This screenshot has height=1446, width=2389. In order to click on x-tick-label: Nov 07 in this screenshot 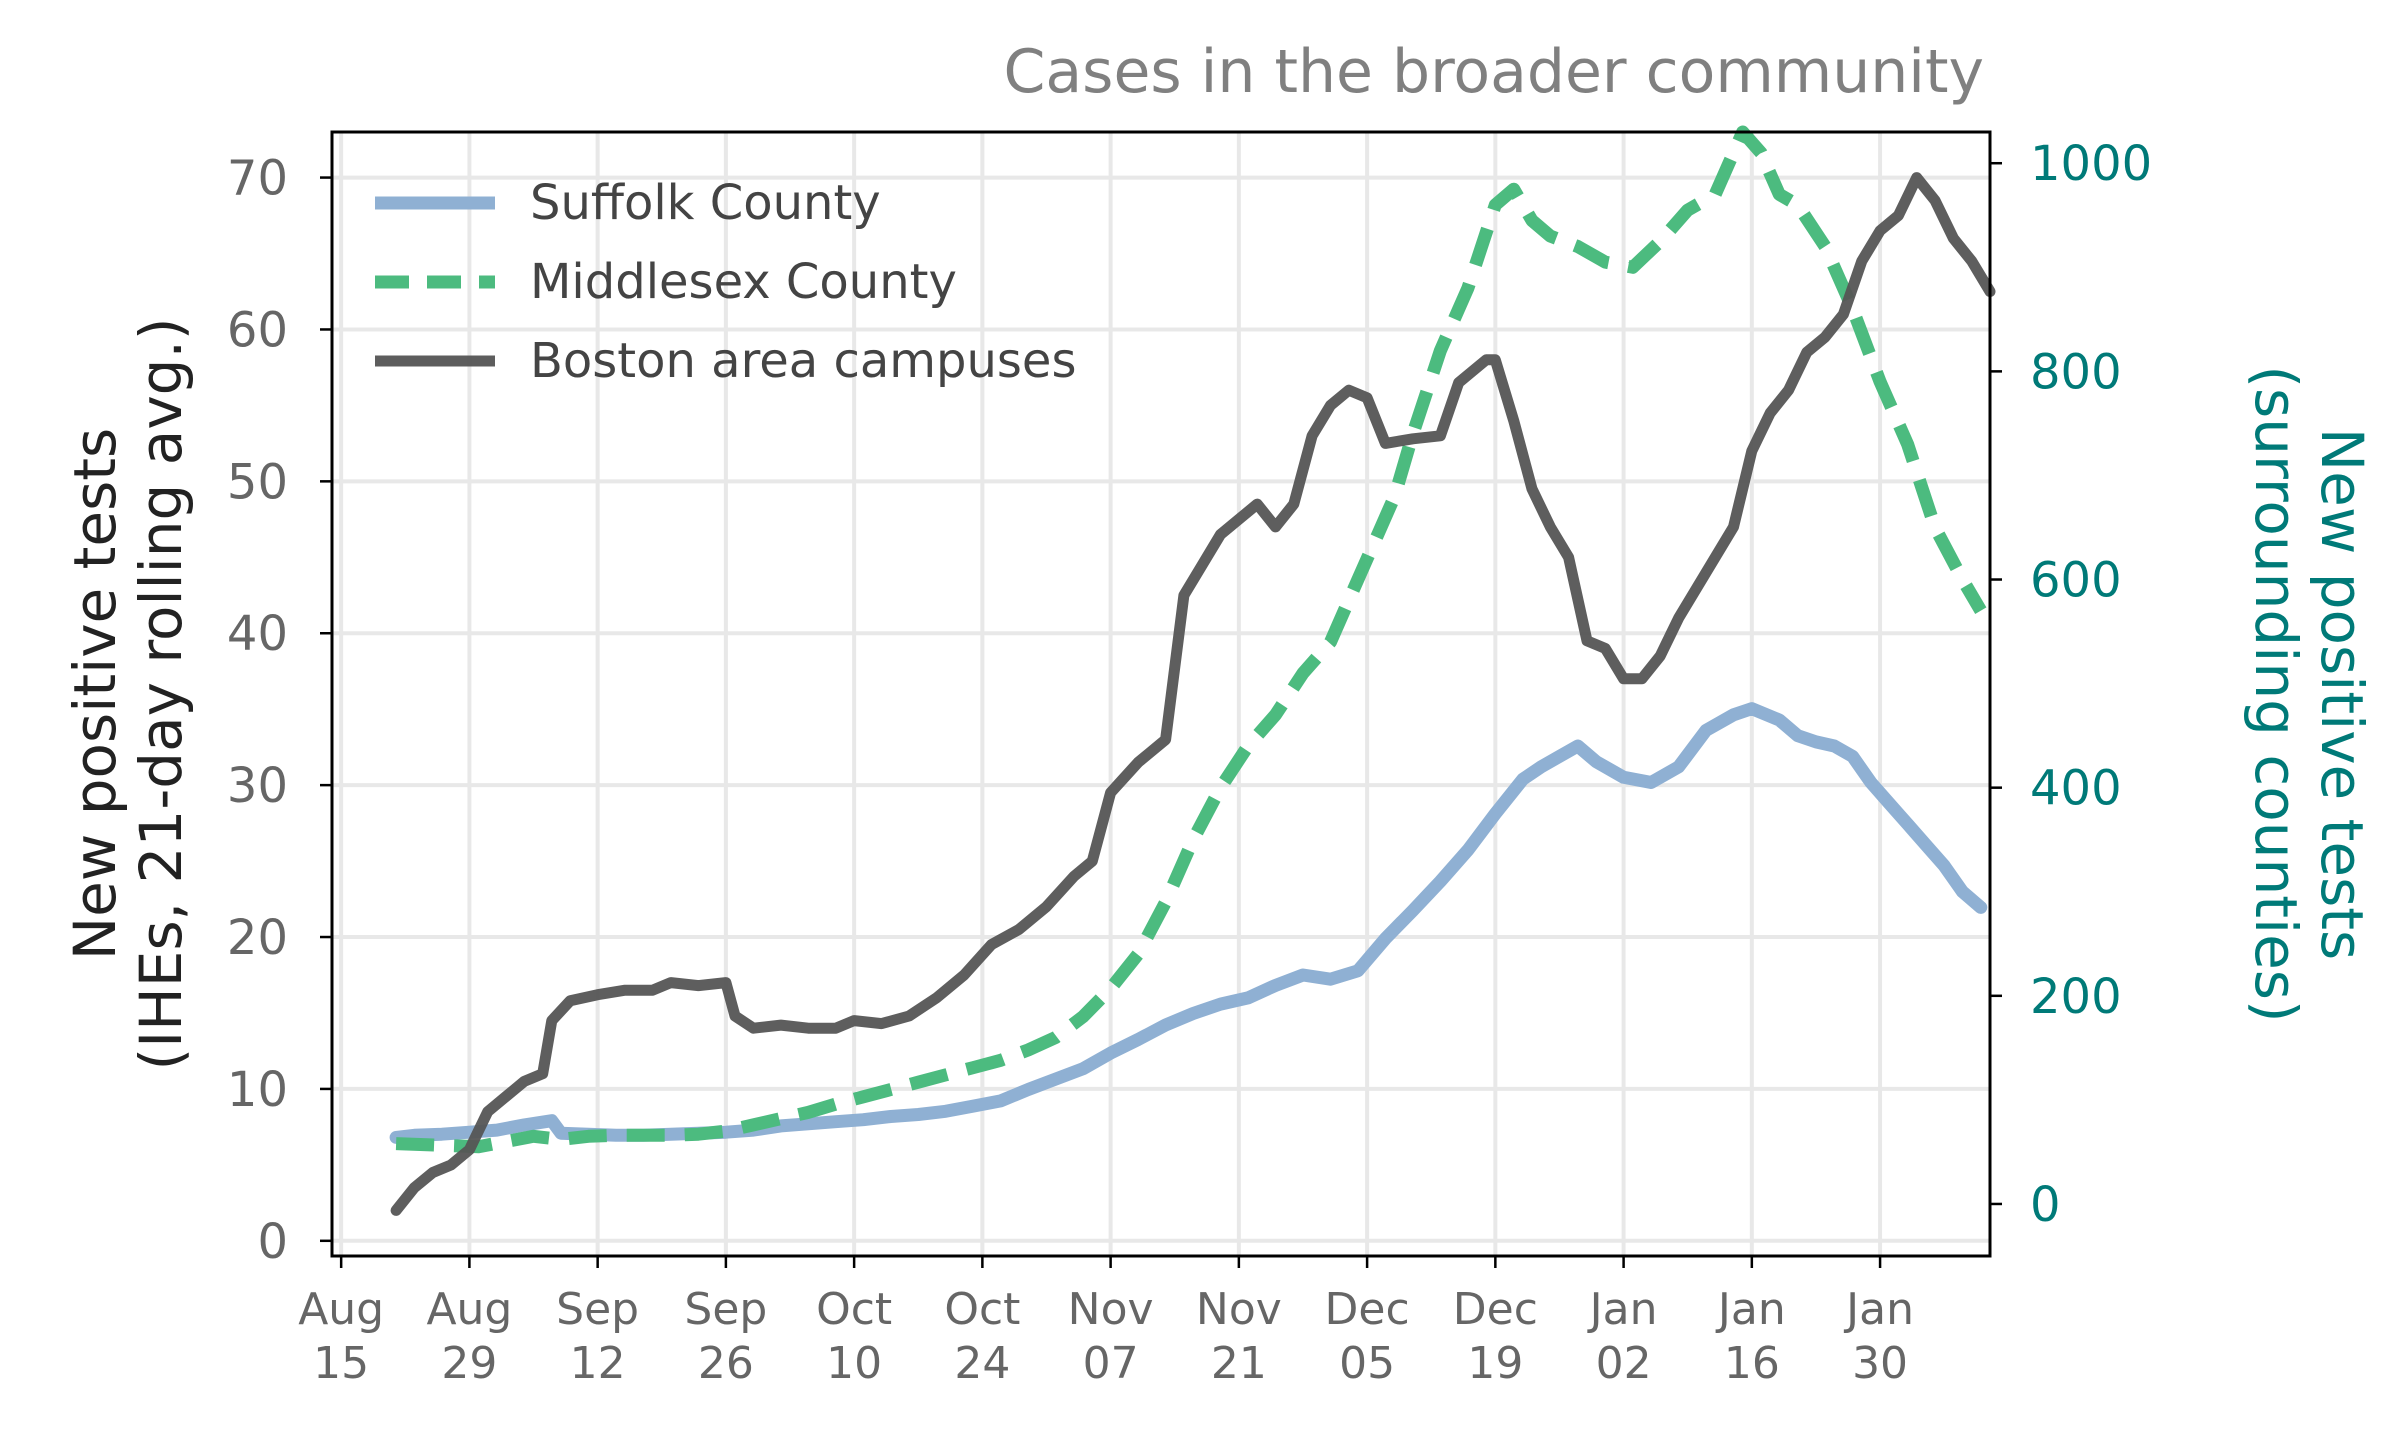, I will do `click(1111, 1336)`.